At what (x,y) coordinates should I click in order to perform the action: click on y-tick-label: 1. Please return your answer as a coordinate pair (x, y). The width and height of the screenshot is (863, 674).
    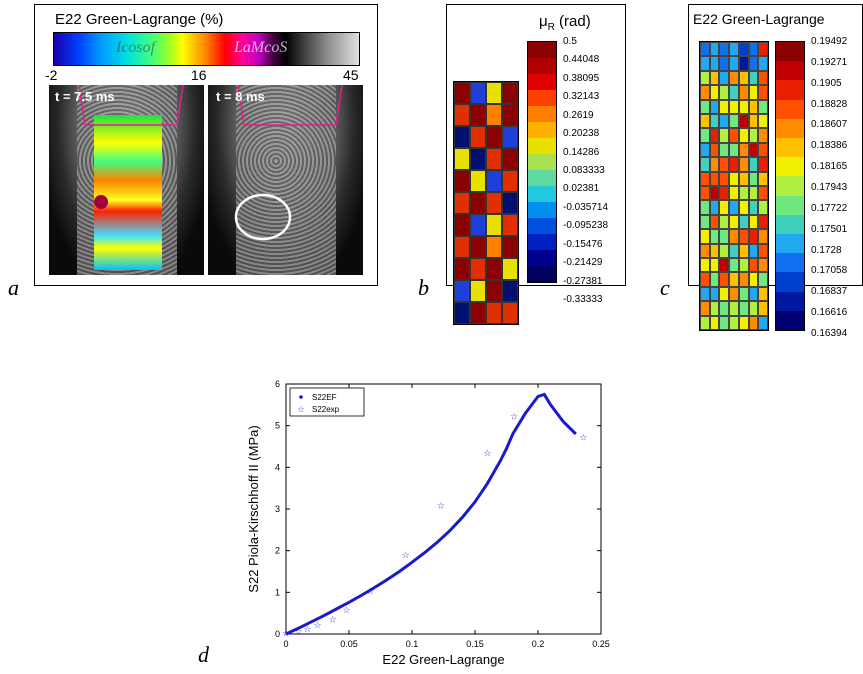
    Looking at the image, I should click on (277, 592).